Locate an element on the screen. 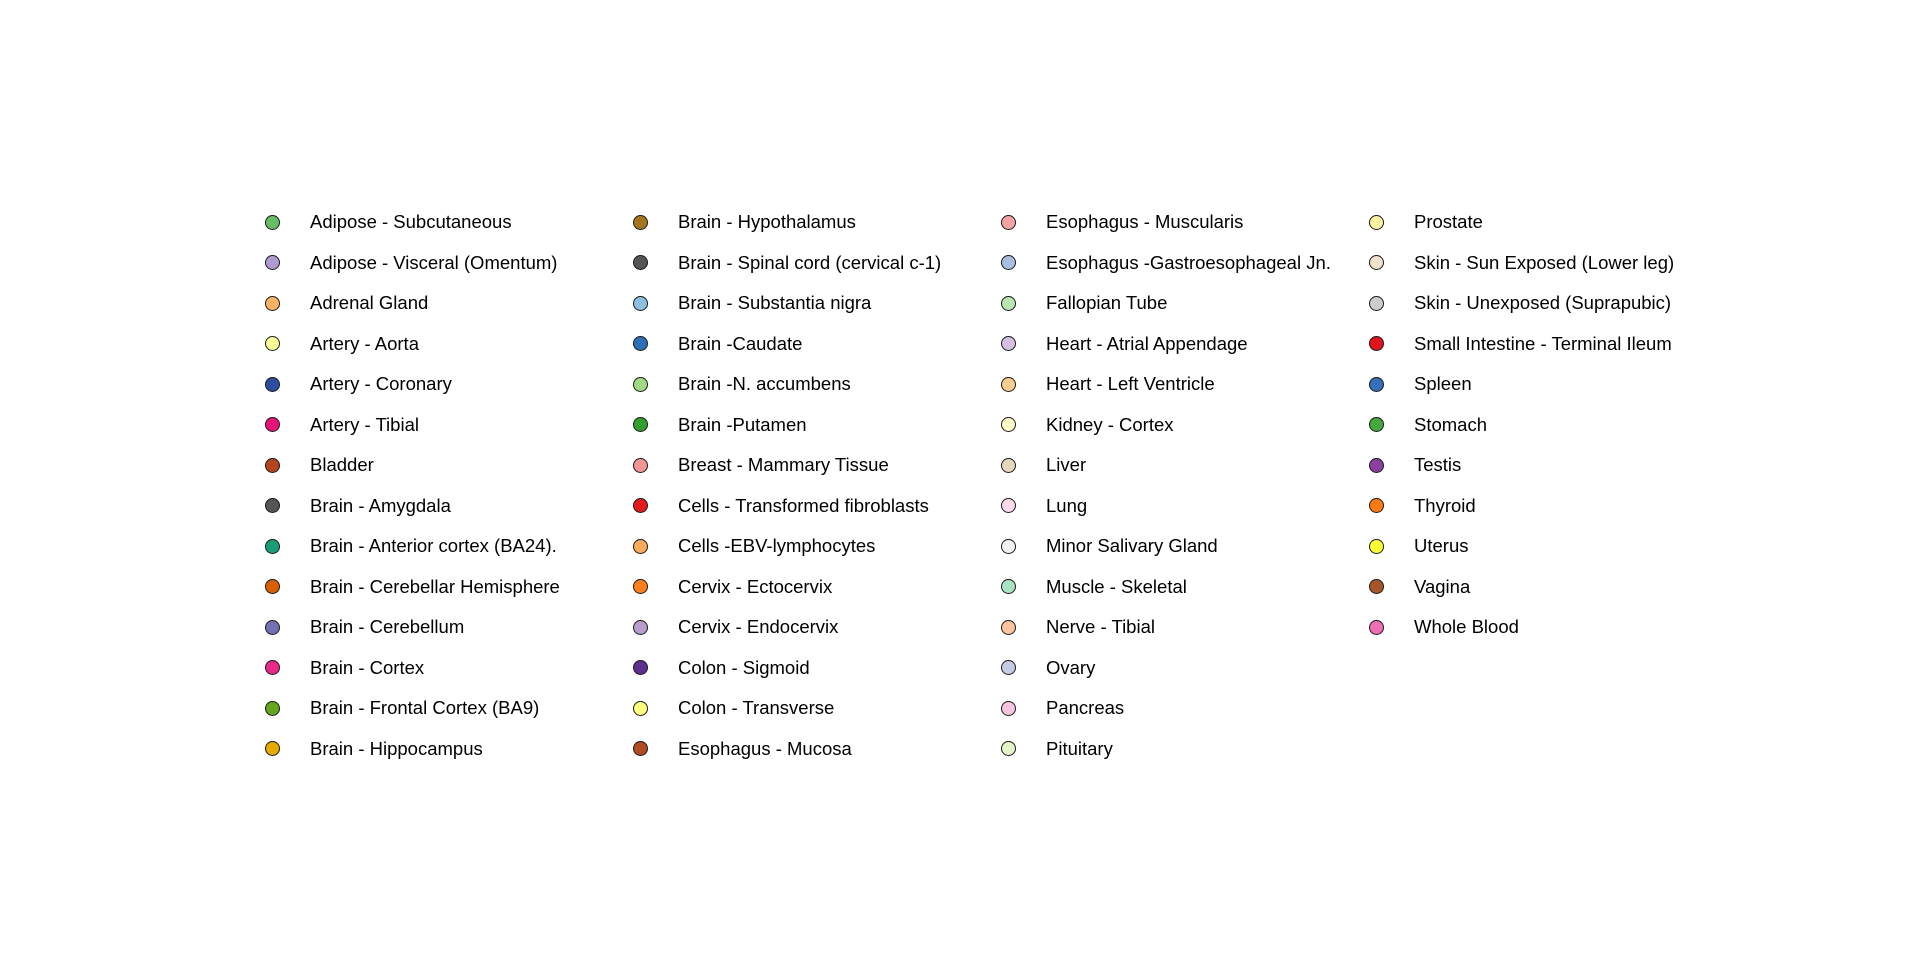  legend-label: Brain - Cerebellar Hemisphere is located at coordinates (435, 586).